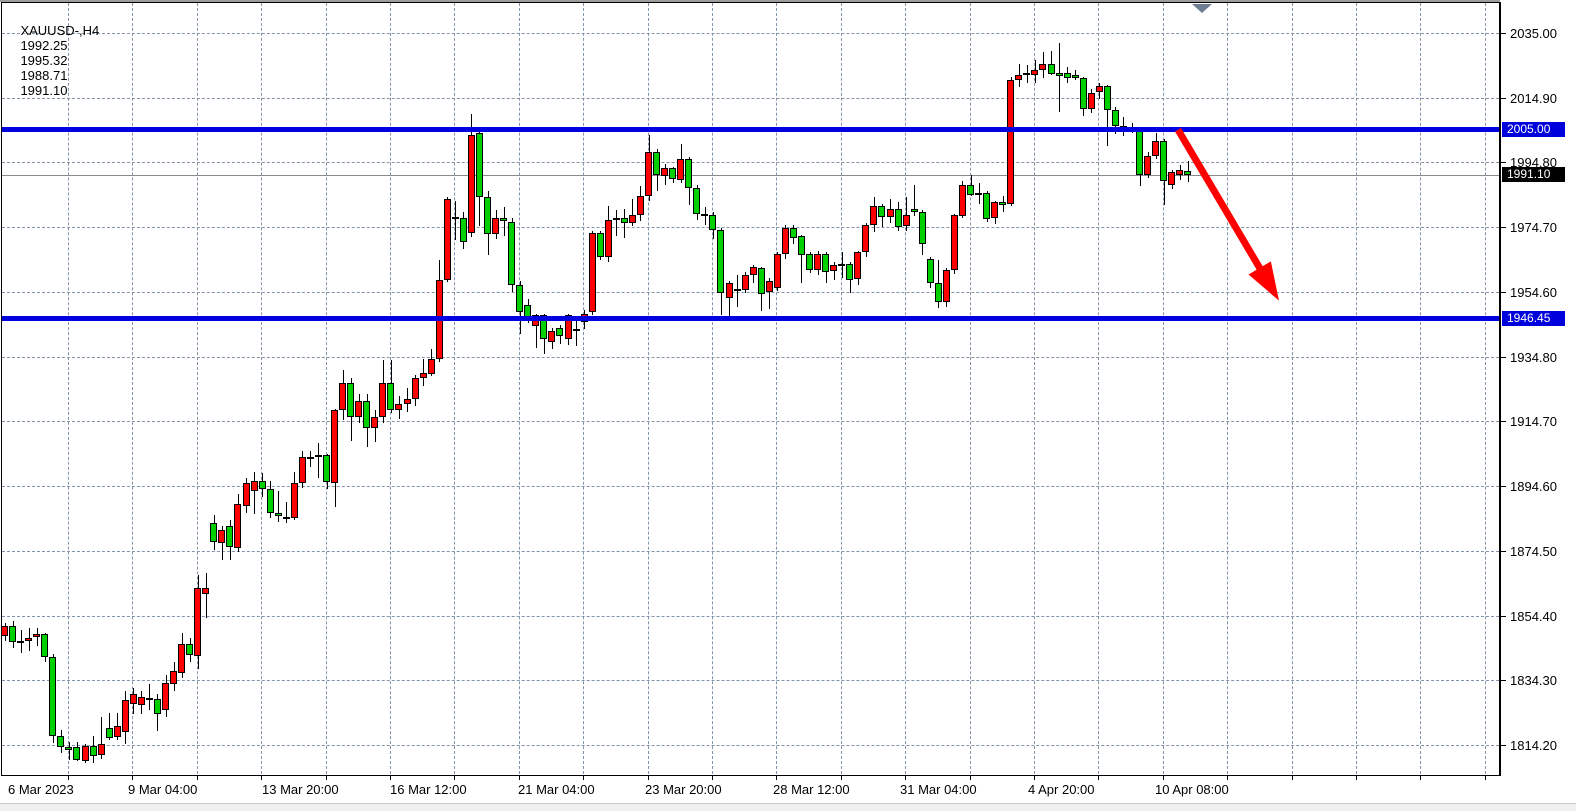 The height and width of the screenshot is (811, 1576). What do you see at coordinates (683, 789) in the screenshot?
I see `time-axis-label: 23 Mar 20:00` at bounding box center [683, 789].